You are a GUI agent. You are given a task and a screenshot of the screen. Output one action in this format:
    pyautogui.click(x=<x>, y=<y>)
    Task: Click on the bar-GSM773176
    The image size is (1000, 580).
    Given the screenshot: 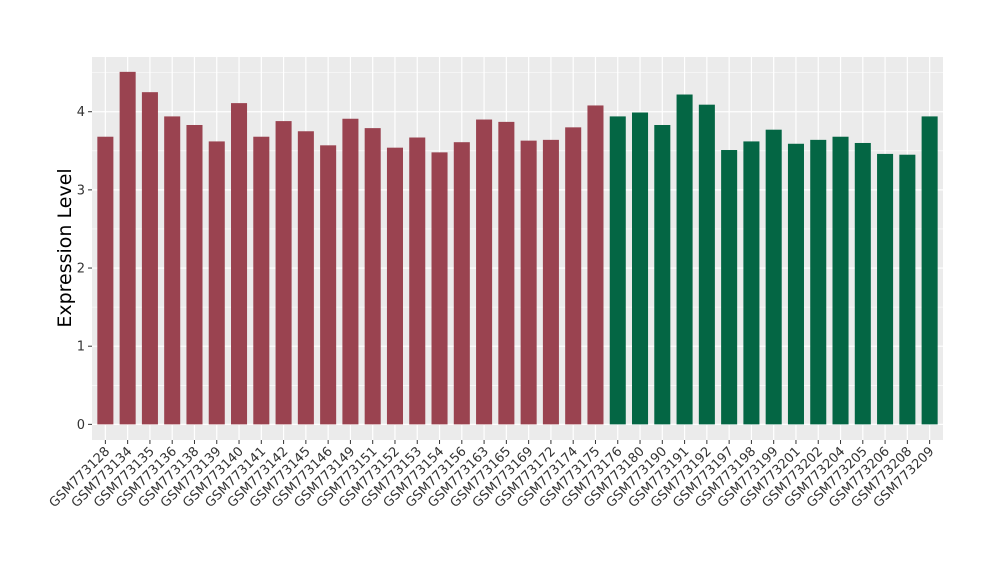 What is the action you would take?
    pyautogui.click(x=617, y=270)
    